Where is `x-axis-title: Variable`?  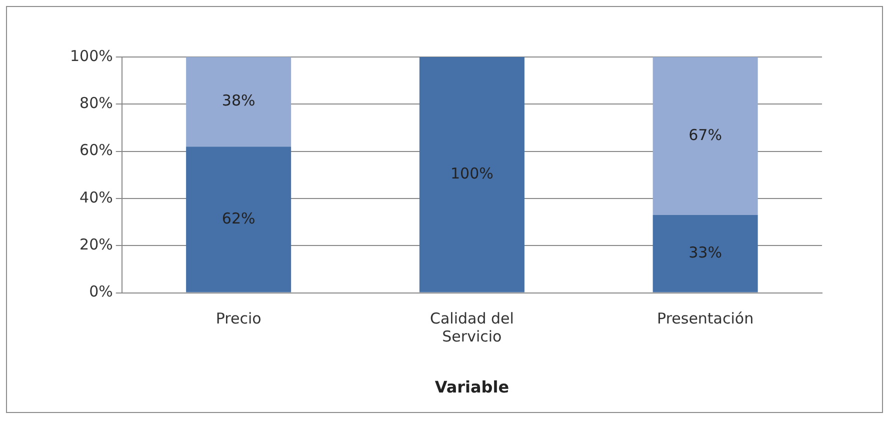
x-axis-title: Variable is located at coordinates (472, 387).